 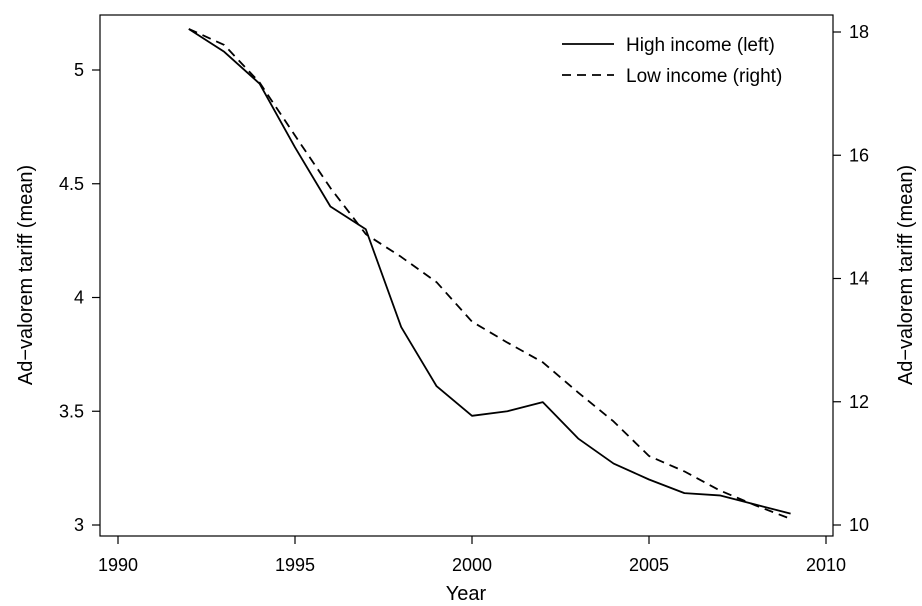 What do you see at coordinates (859, 525) in the screenshot?
I see `right-y-tick-label: 10` at bounding box center [859, 525].